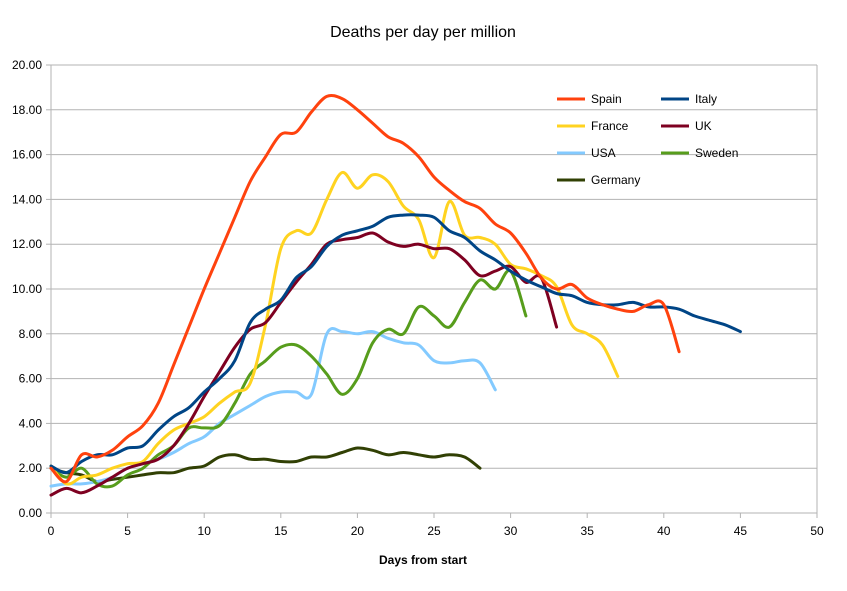  Describe the element at coordinates (205, 531) in the screenshot. I see `x-tick-label: 10` at that location.